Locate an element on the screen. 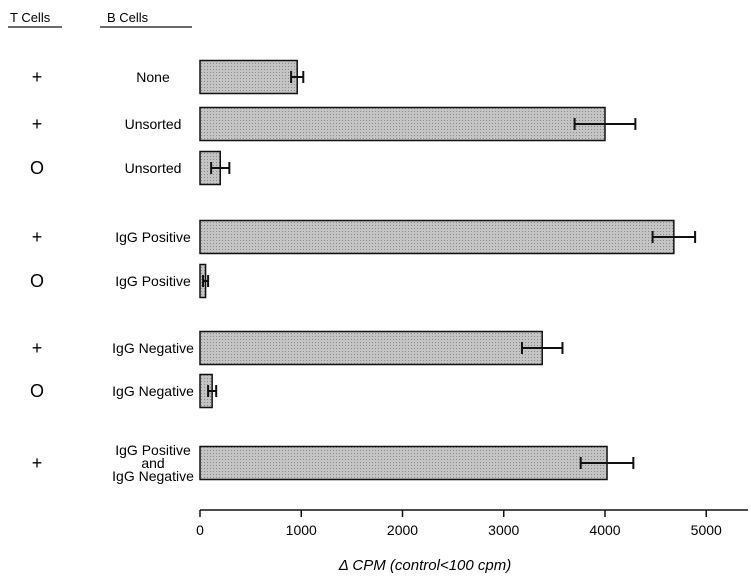 The height and width of the screenshot is (578, 751). bar-row: + IgG Positive is located at coordinates (364, 237).